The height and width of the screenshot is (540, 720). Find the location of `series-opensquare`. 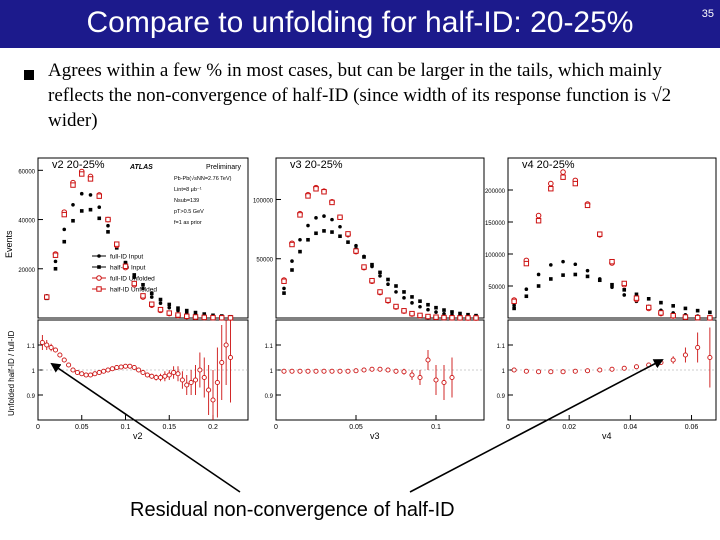

series-opensquare is located at coordinates (380, 253).